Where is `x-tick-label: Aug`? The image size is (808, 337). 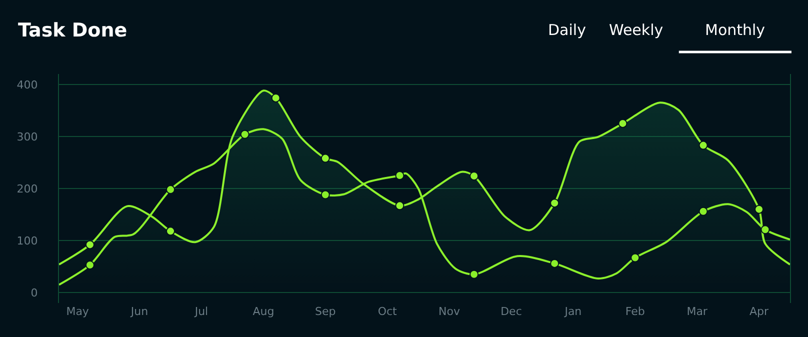 x-tick-label: Aug is located at coordinates (263, 311).